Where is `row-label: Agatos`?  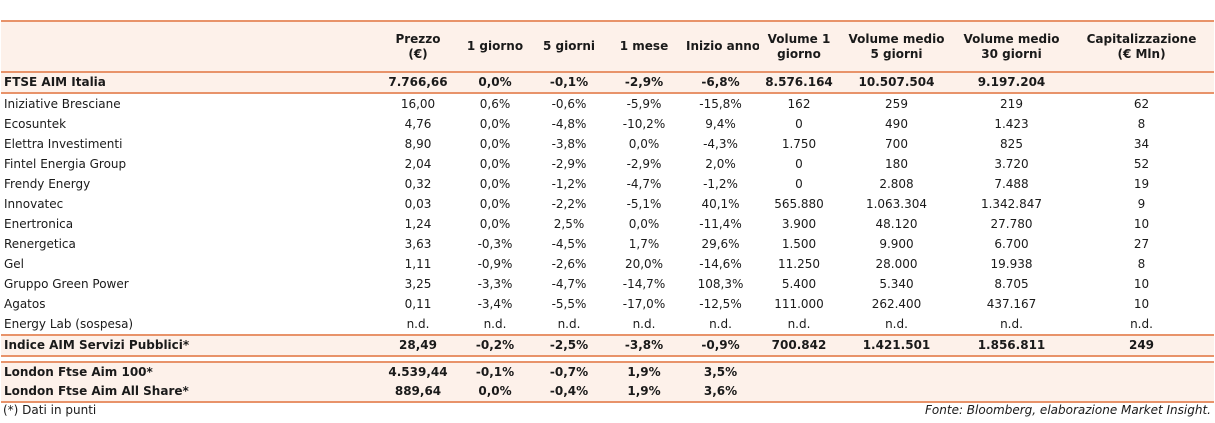 row-label: Agatos is located at coordinates (25, 304).